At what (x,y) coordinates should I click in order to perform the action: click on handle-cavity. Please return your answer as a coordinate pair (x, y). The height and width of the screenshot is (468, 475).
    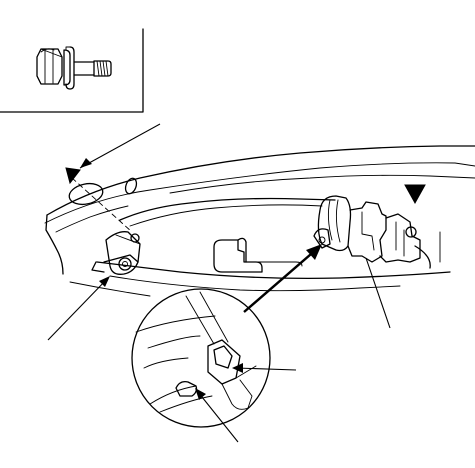
    Looking at the image, I should click on (258, 255).